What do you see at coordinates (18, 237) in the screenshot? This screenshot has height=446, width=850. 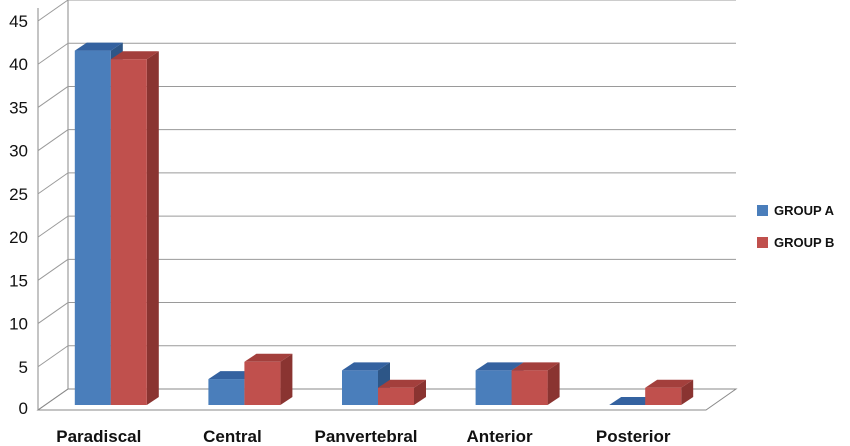 I see `y-tick-label: 20` at bounding box center [18, 237].